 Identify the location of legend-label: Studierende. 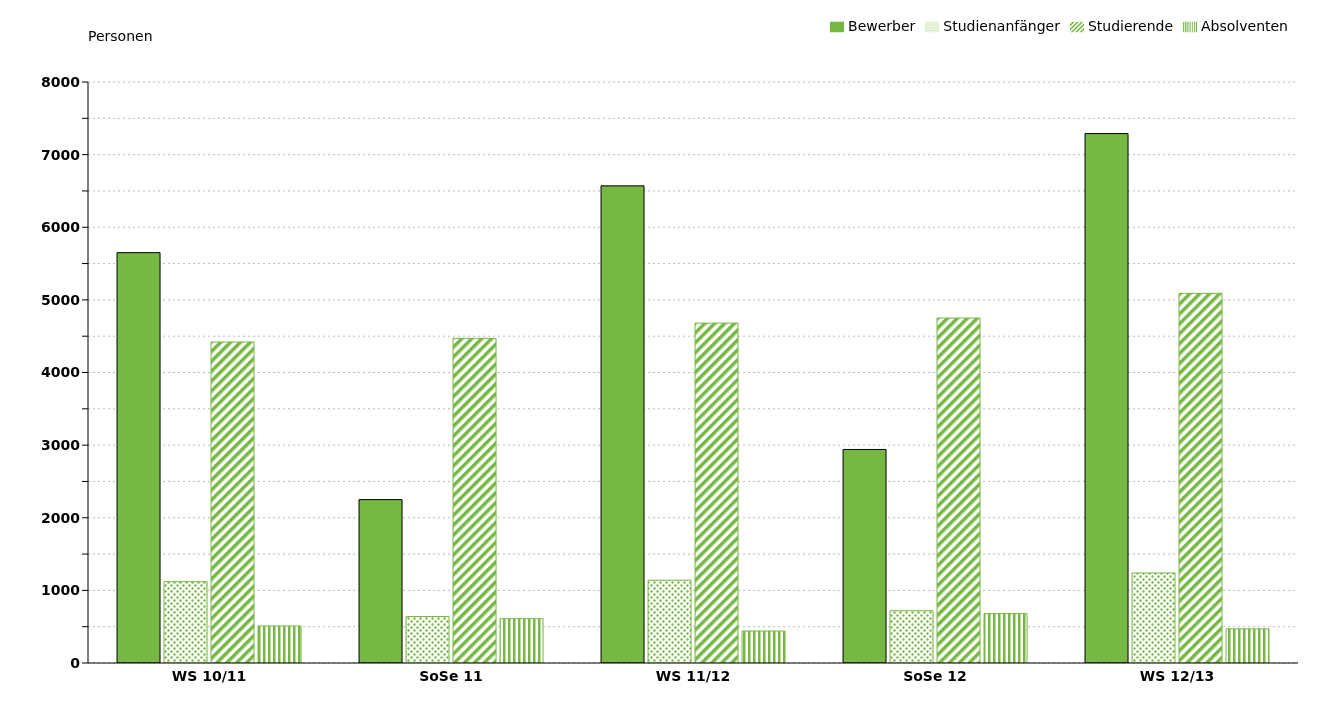
(1130, 26).